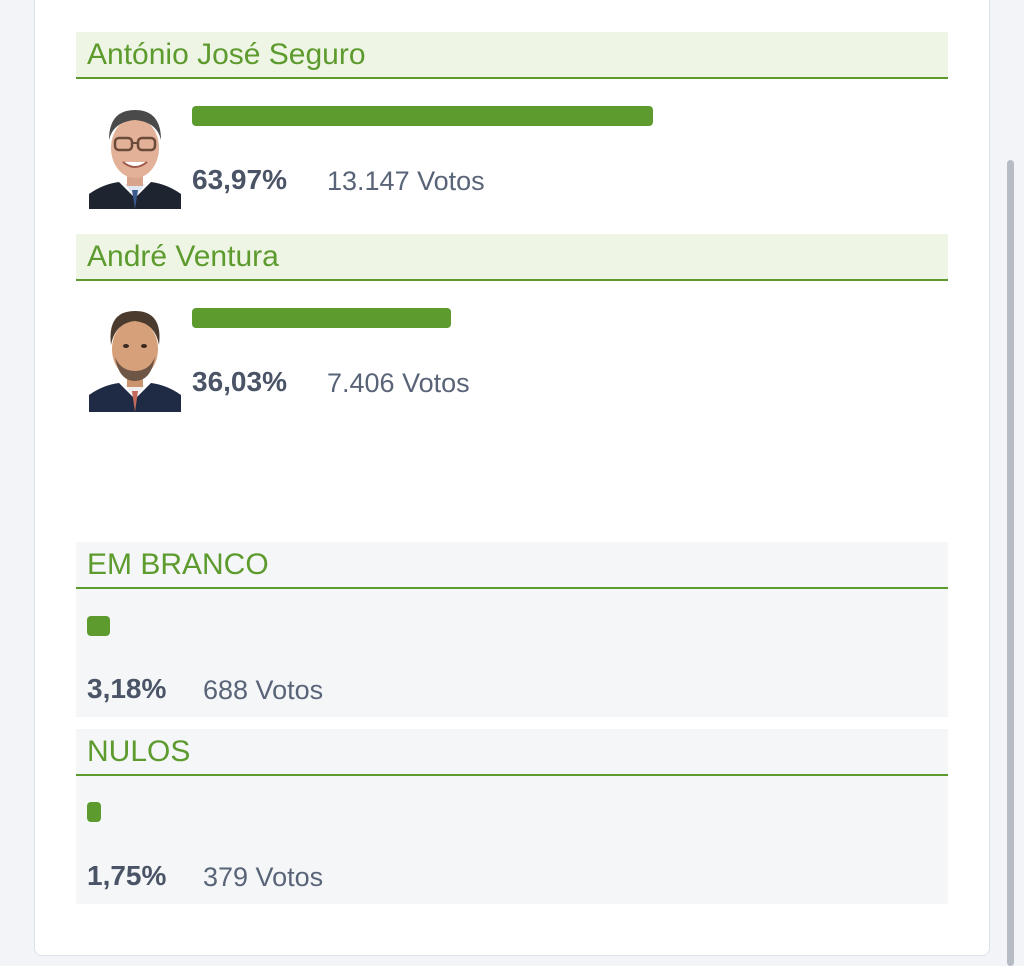  I want to click on candidate-name-seguro: António José Seguro, so click(512, 55).